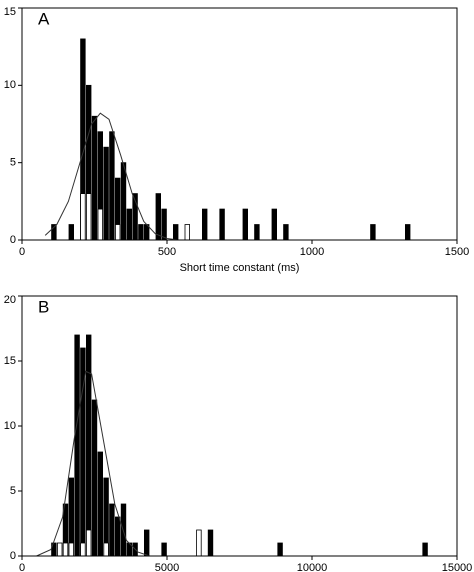 The width and height of the screenshot is (474, 572). I want to click on x-axis-label: Short time constant (ms), so click(240, 268).